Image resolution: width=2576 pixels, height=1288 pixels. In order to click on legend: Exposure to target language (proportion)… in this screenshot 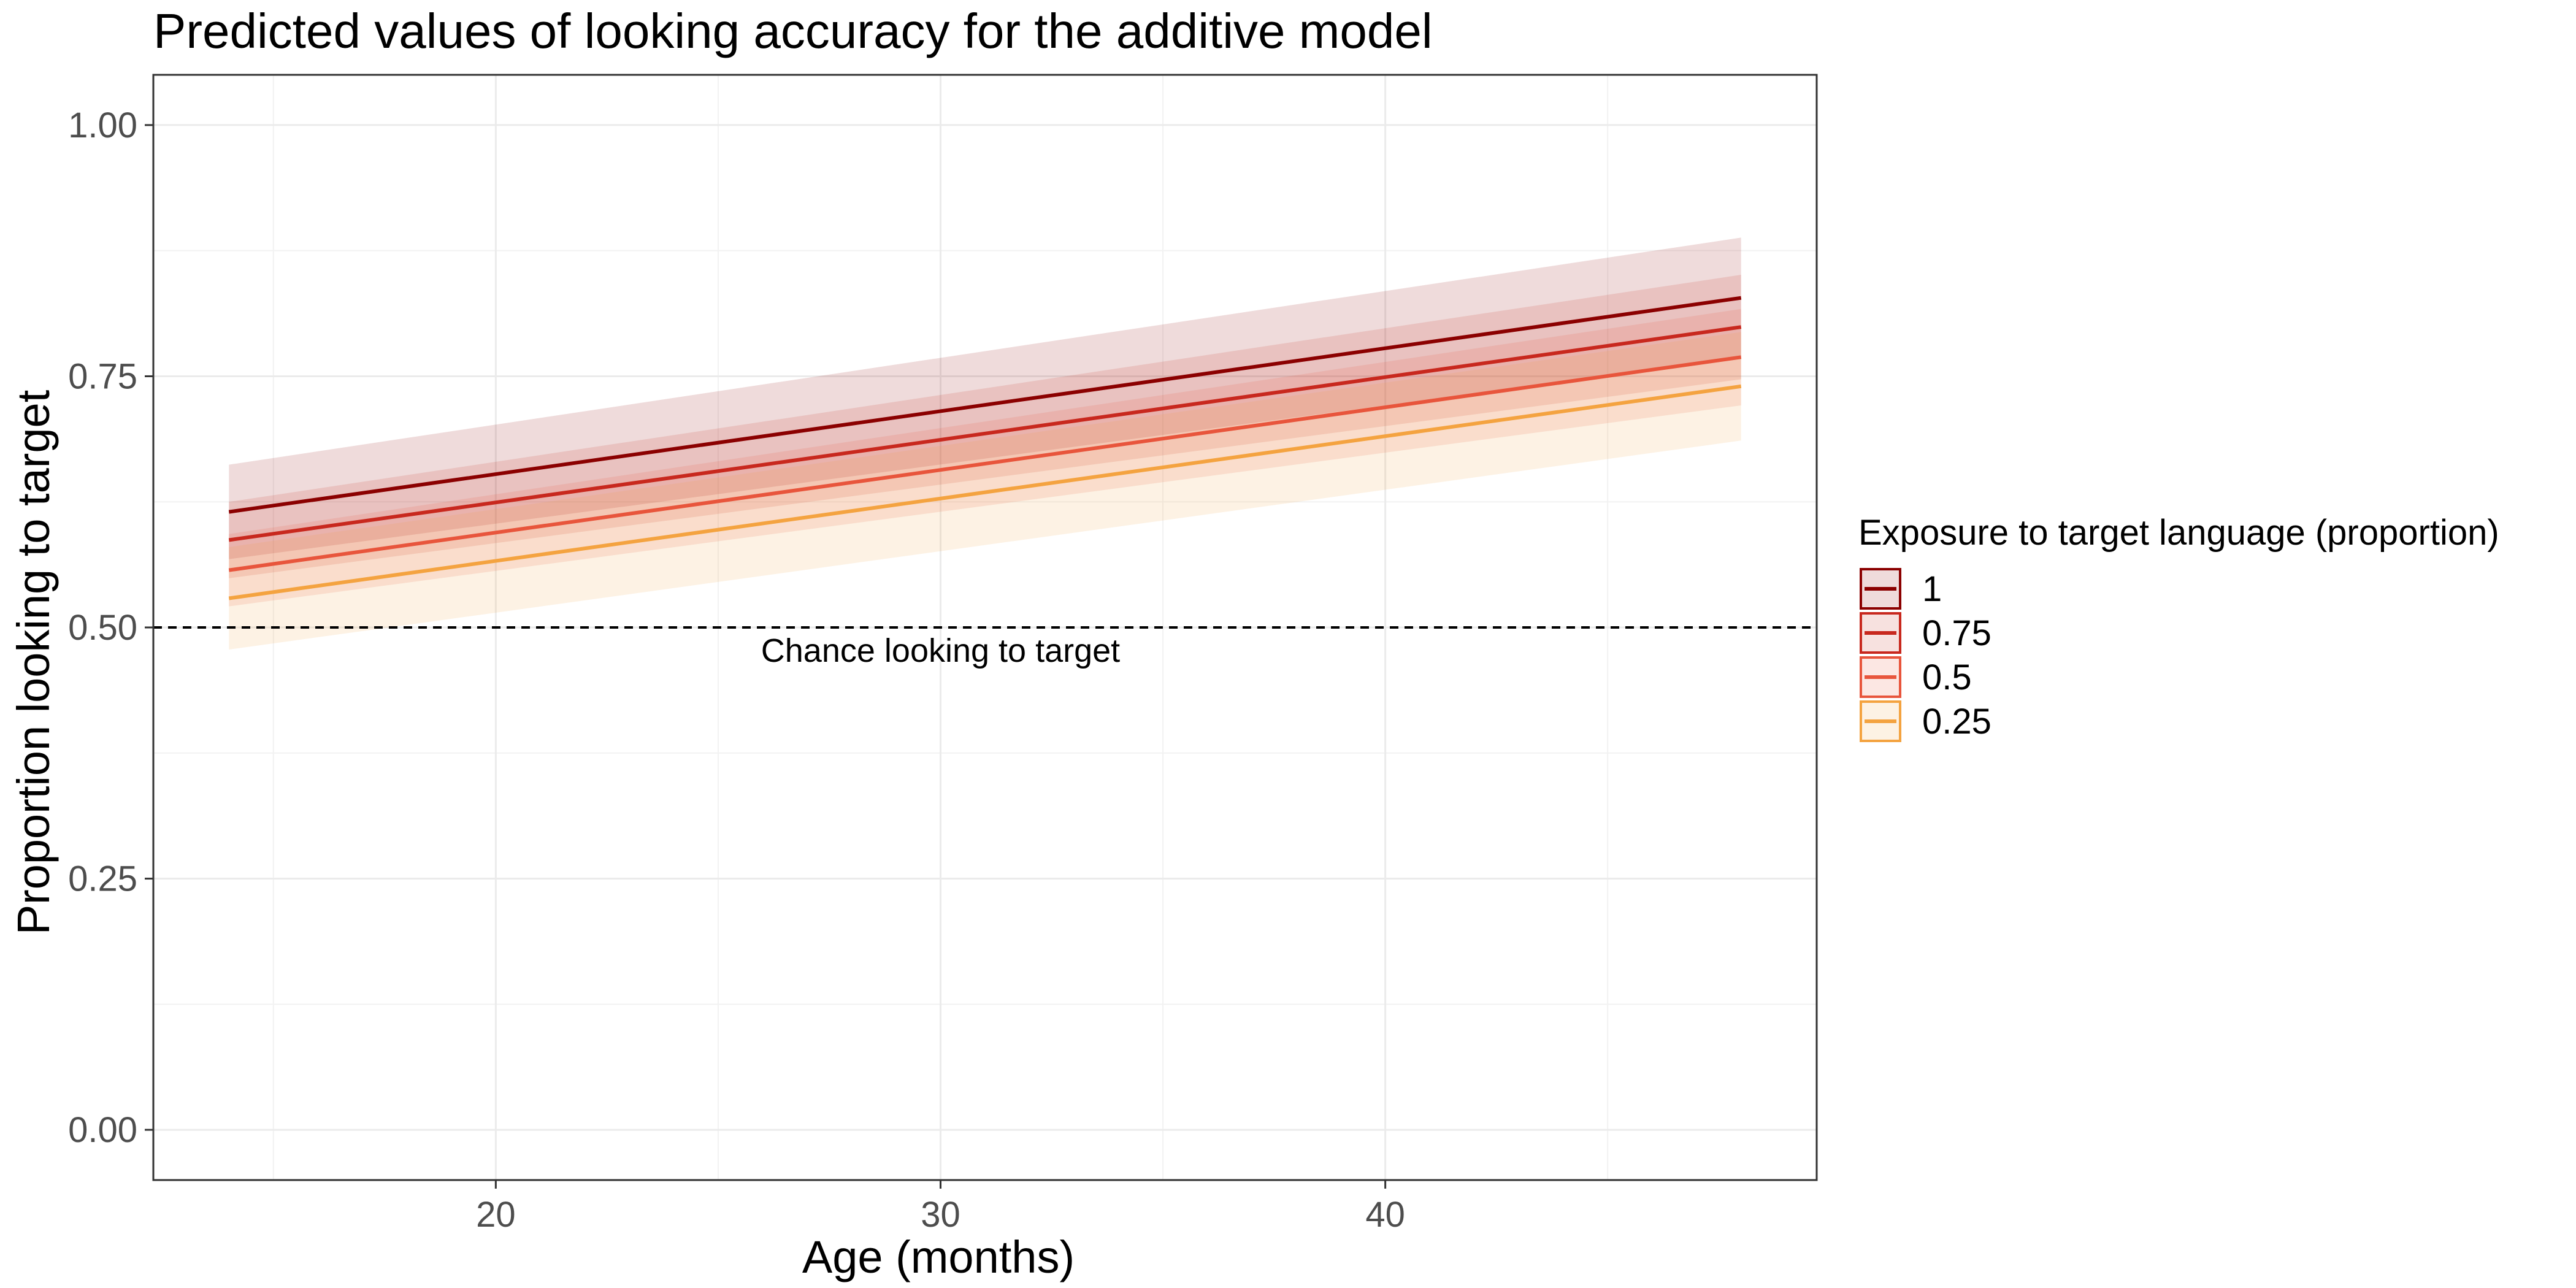, I will do `click(2178, 627)`.